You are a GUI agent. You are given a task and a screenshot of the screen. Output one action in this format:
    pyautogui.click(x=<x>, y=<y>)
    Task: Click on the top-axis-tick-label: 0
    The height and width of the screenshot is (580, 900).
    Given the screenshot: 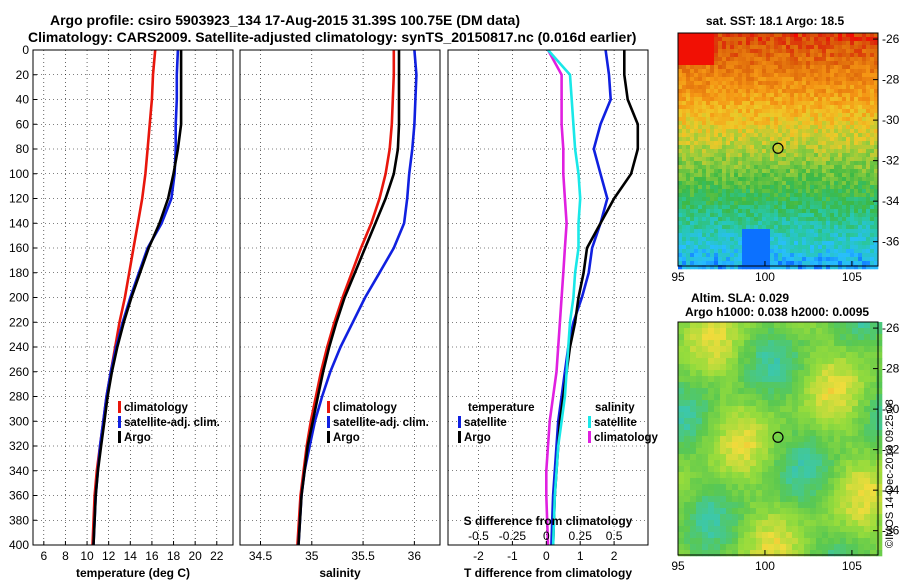 What is the action you would take?
    pyautogui.click(x=546, y=536)
    